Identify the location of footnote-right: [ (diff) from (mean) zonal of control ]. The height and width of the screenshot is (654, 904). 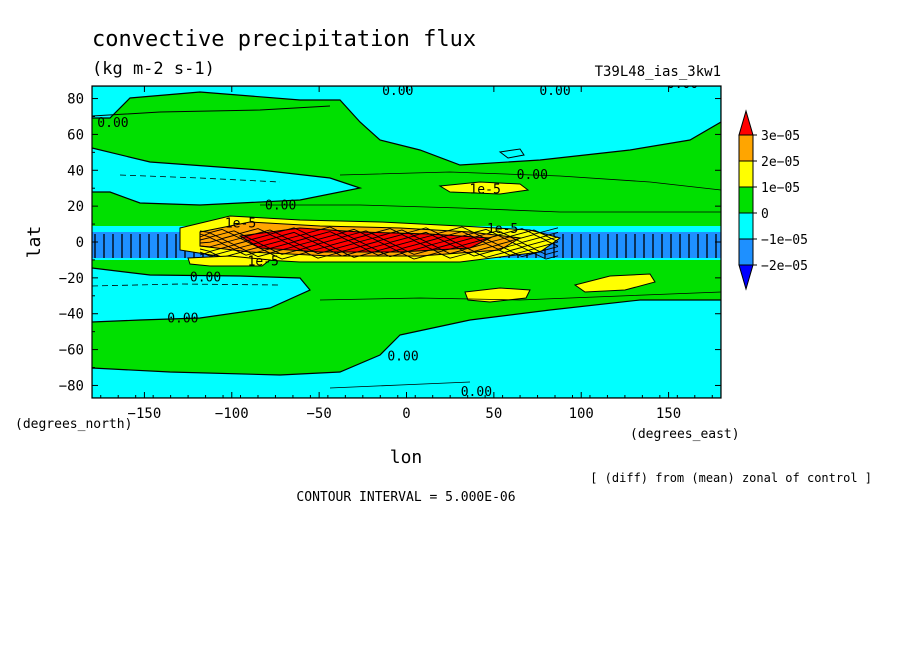
(731, 478).